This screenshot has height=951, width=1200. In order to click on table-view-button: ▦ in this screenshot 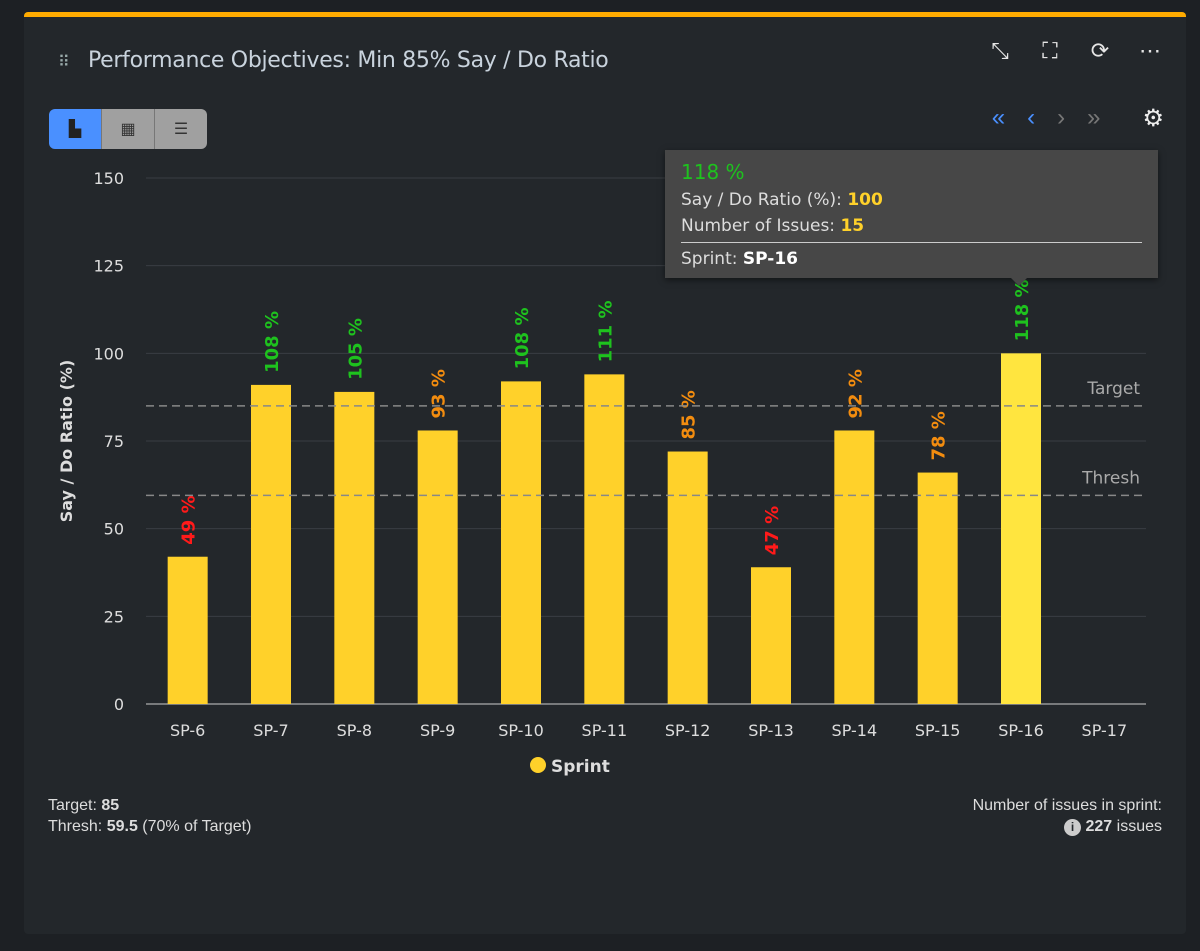, I will do `click(127, 129)`.